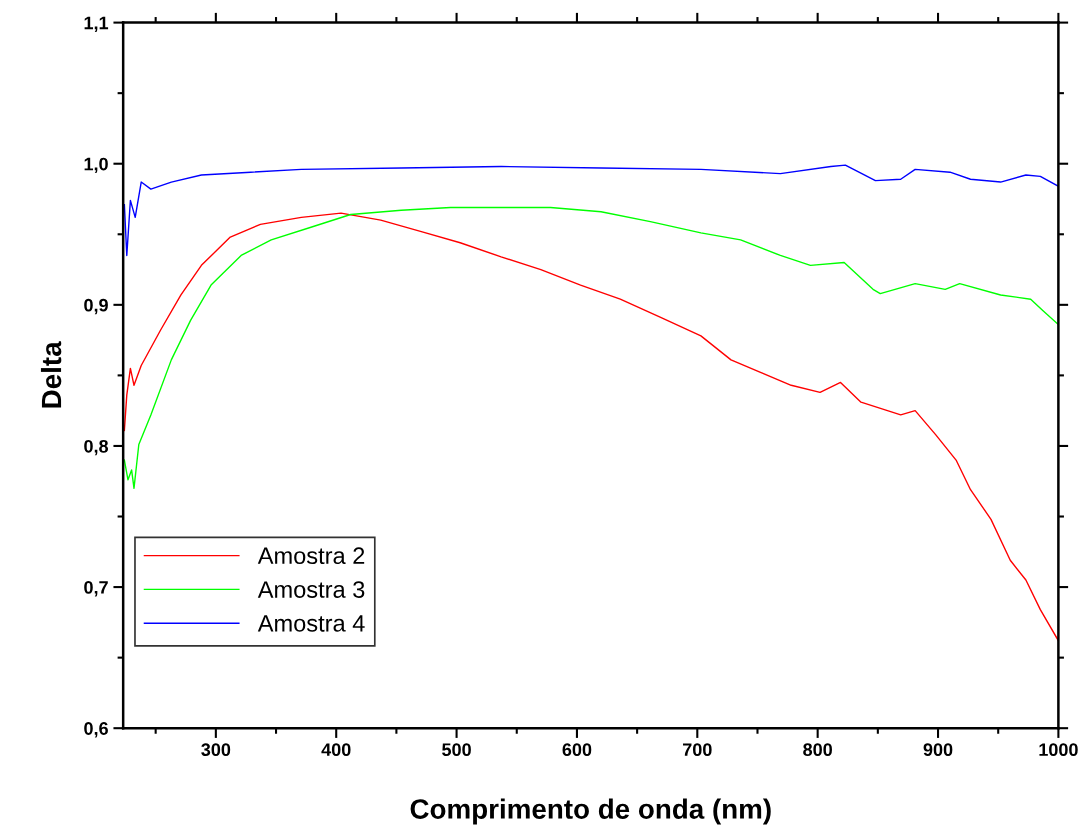  What do you see at coordinates (311, 623) in the screenshot?
I see `legend-label: Amostra 4` at bounding box center [311, 623].